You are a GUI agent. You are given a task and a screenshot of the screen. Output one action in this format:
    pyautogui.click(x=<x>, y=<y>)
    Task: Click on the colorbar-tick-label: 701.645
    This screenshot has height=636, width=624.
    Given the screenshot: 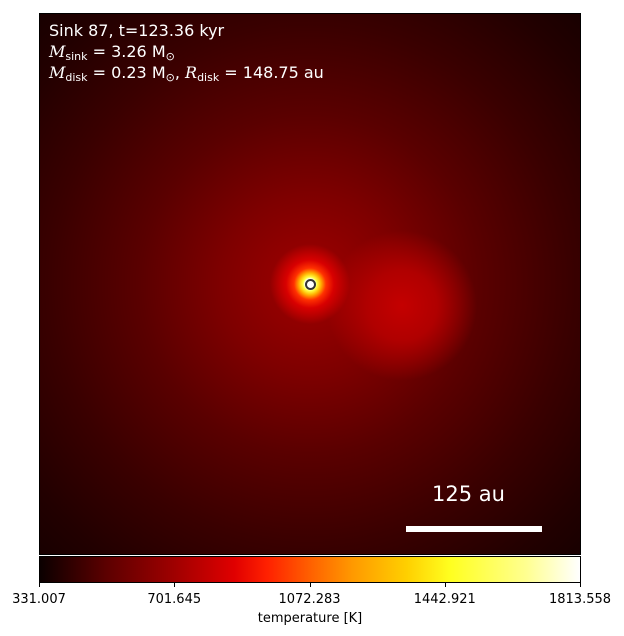 What is the action you would take?
    pyautogui.click(x=174, y=599)
    